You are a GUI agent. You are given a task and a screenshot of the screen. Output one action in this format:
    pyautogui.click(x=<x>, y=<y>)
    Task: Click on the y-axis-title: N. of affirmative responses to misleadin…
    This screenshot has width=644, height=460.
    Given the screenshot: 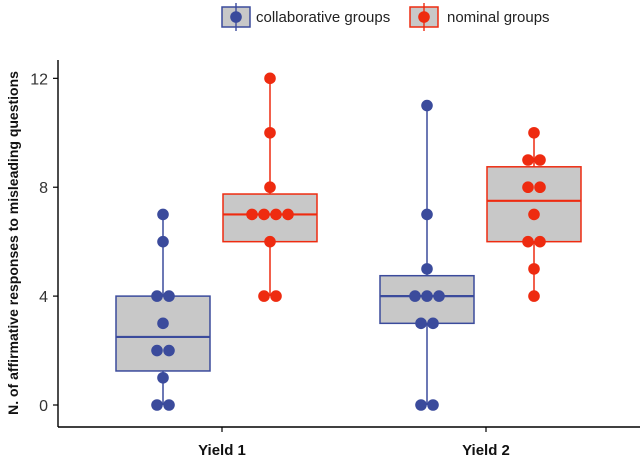 What is the action you would take?
    pyautogui.click(x=13, y=243)
    